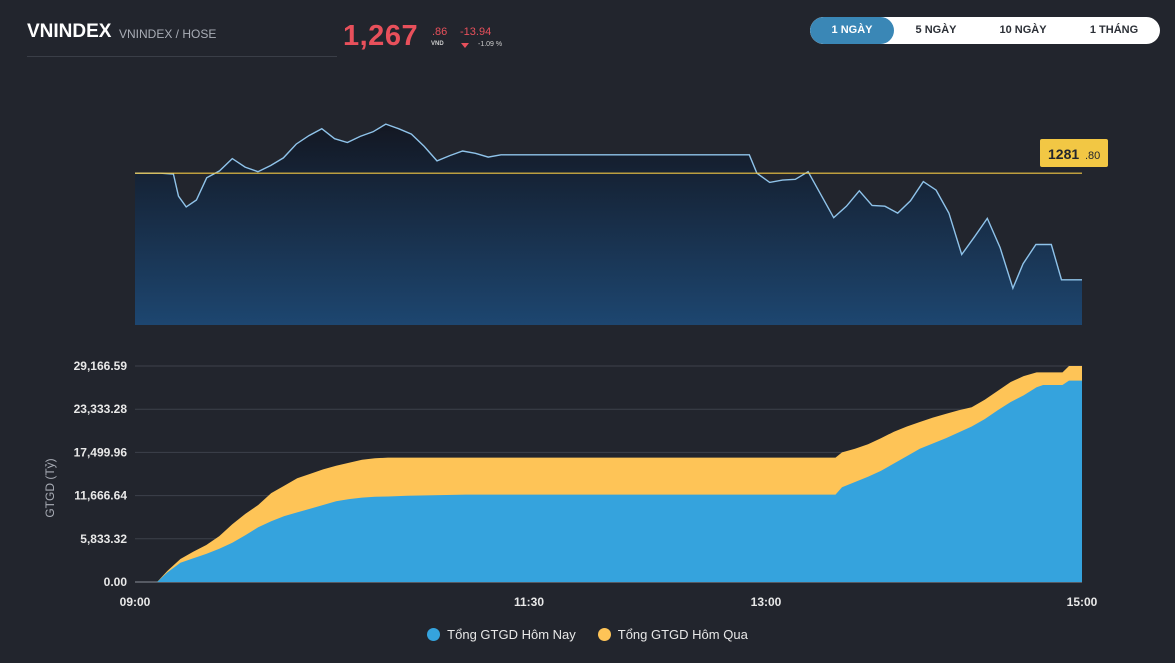  I want to click on price-change-percent: -1.09 %, so click(490, 44).